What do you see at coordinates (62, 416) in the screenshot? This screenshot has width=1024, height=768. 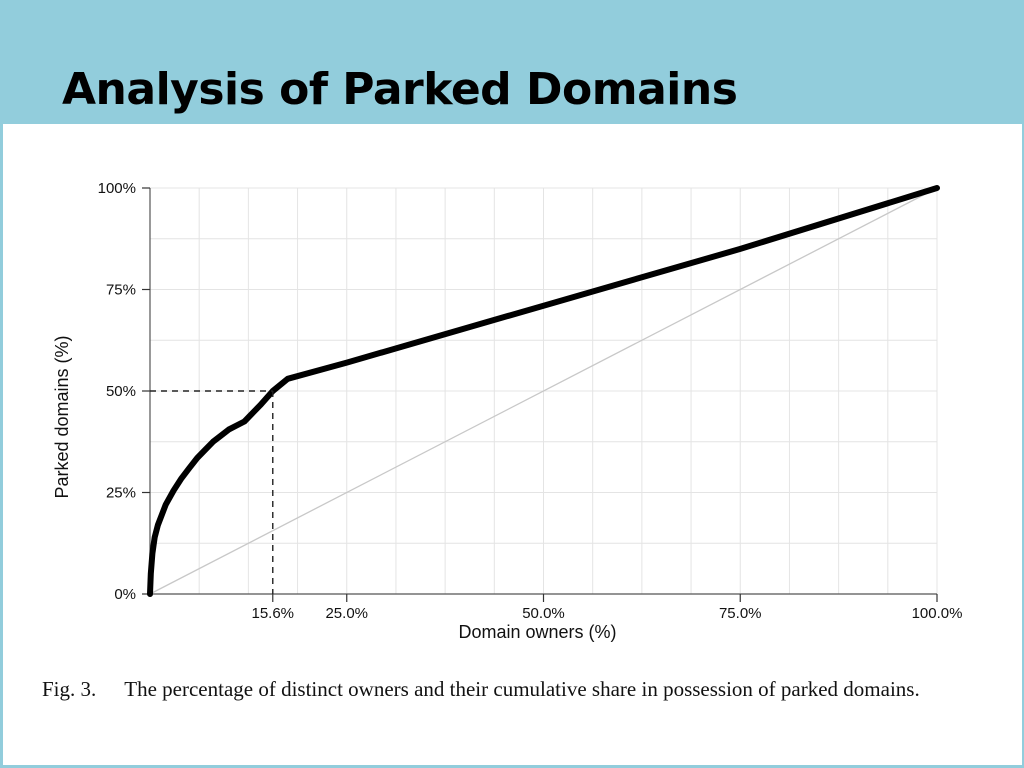 I see `y-axis-title: Parked domains (%)` at bounding box center [62, 416].